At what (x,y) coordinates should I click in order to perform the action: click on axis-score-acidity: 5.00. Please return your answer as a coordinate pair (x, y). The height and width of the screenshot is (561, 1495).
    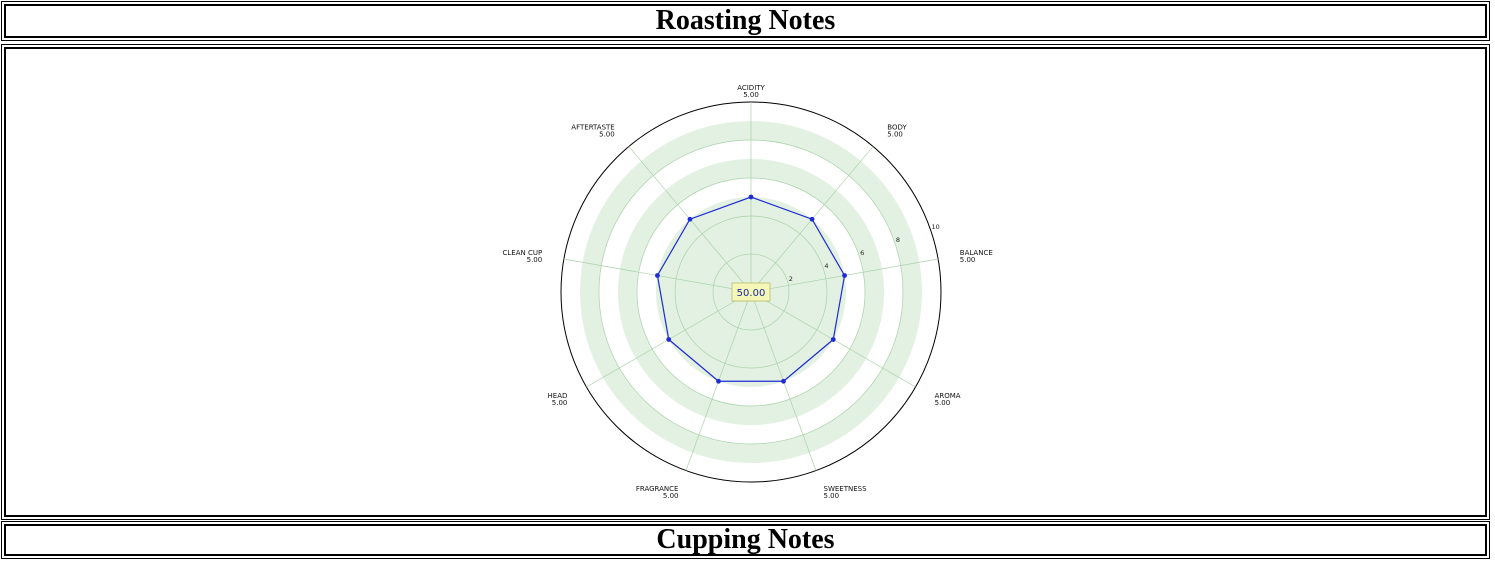
    Looking at the image, I should click on (751, 95).